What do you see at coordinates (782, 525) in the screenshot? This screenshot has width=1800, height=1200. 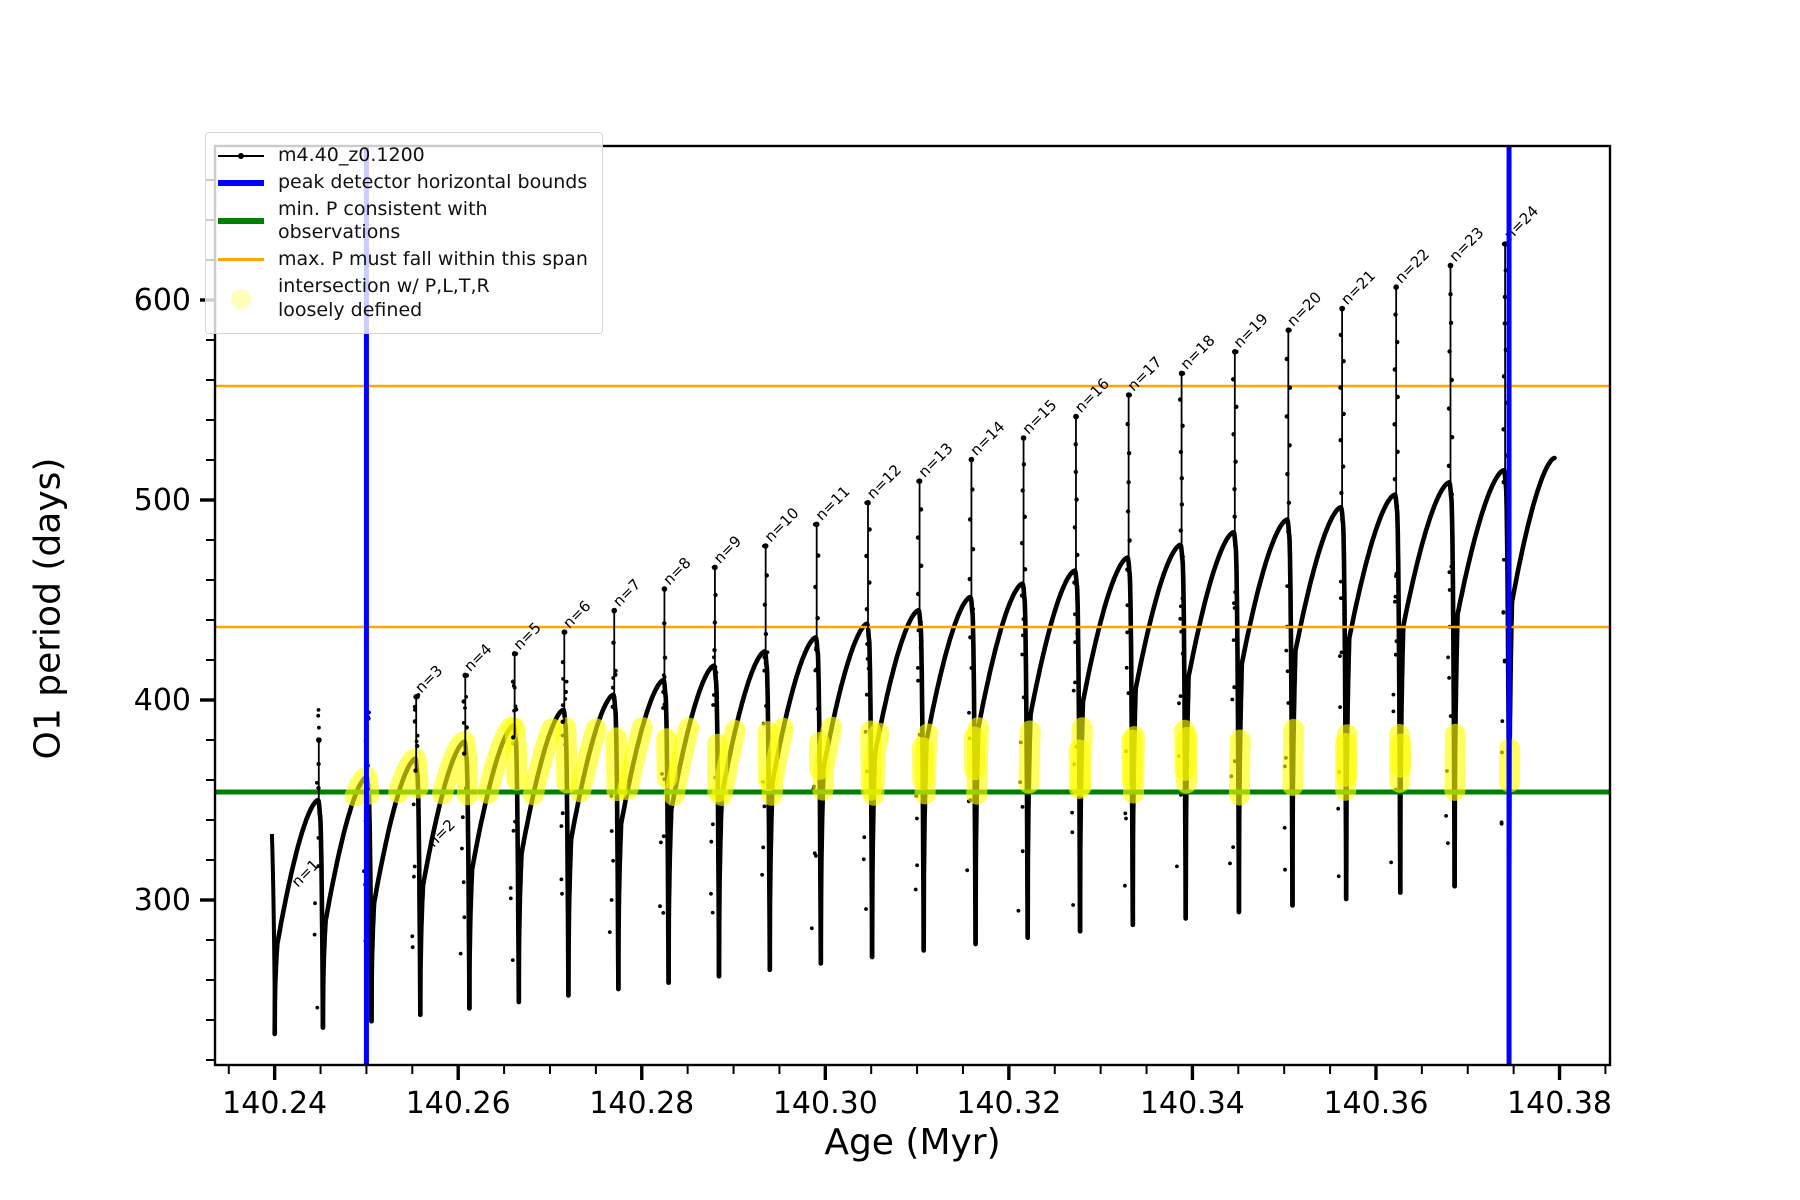 I see `peak-label: n=10` at bounding box center [782, 525].